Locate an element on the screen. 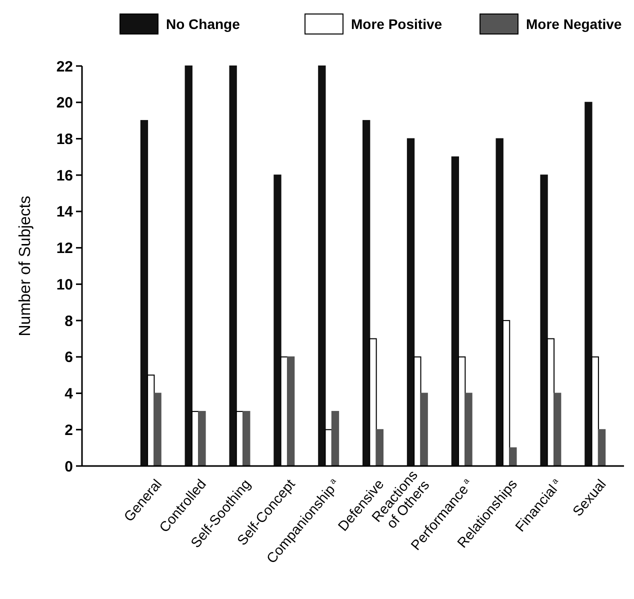 The height and width of the screenshot is (599, 634). y-tick-label: 22 is located at coordinates (64, 67).